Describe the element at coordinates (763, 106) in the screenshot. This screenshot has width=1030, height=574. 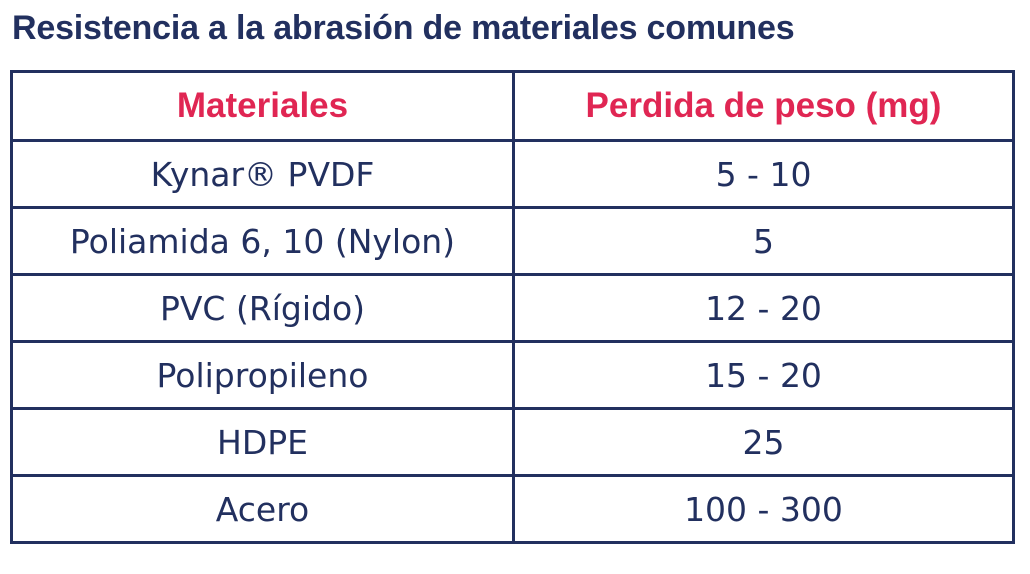
I see `column-header-weight-loss: Perdida de peso (mg)` at that location.